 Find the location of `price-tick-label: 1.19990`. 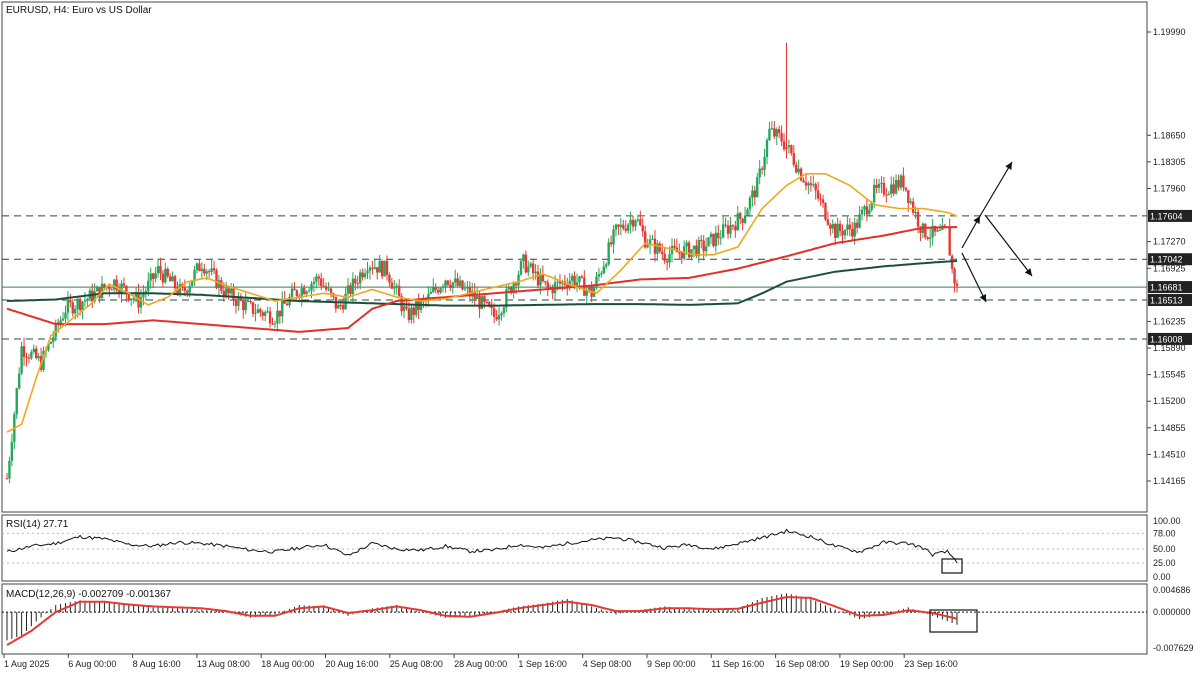

price-tick-label: 1.19990 is located at coordinates (1169, 32).